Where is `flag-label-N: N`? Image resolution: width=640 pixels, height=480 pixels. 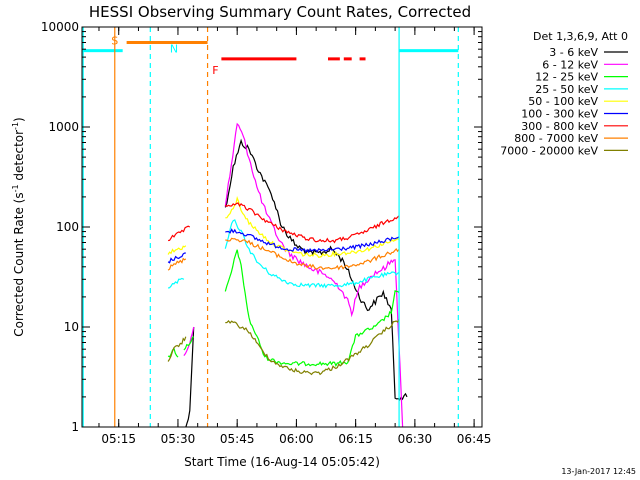
flag-label-N: N is located at coordinates (174, 49).